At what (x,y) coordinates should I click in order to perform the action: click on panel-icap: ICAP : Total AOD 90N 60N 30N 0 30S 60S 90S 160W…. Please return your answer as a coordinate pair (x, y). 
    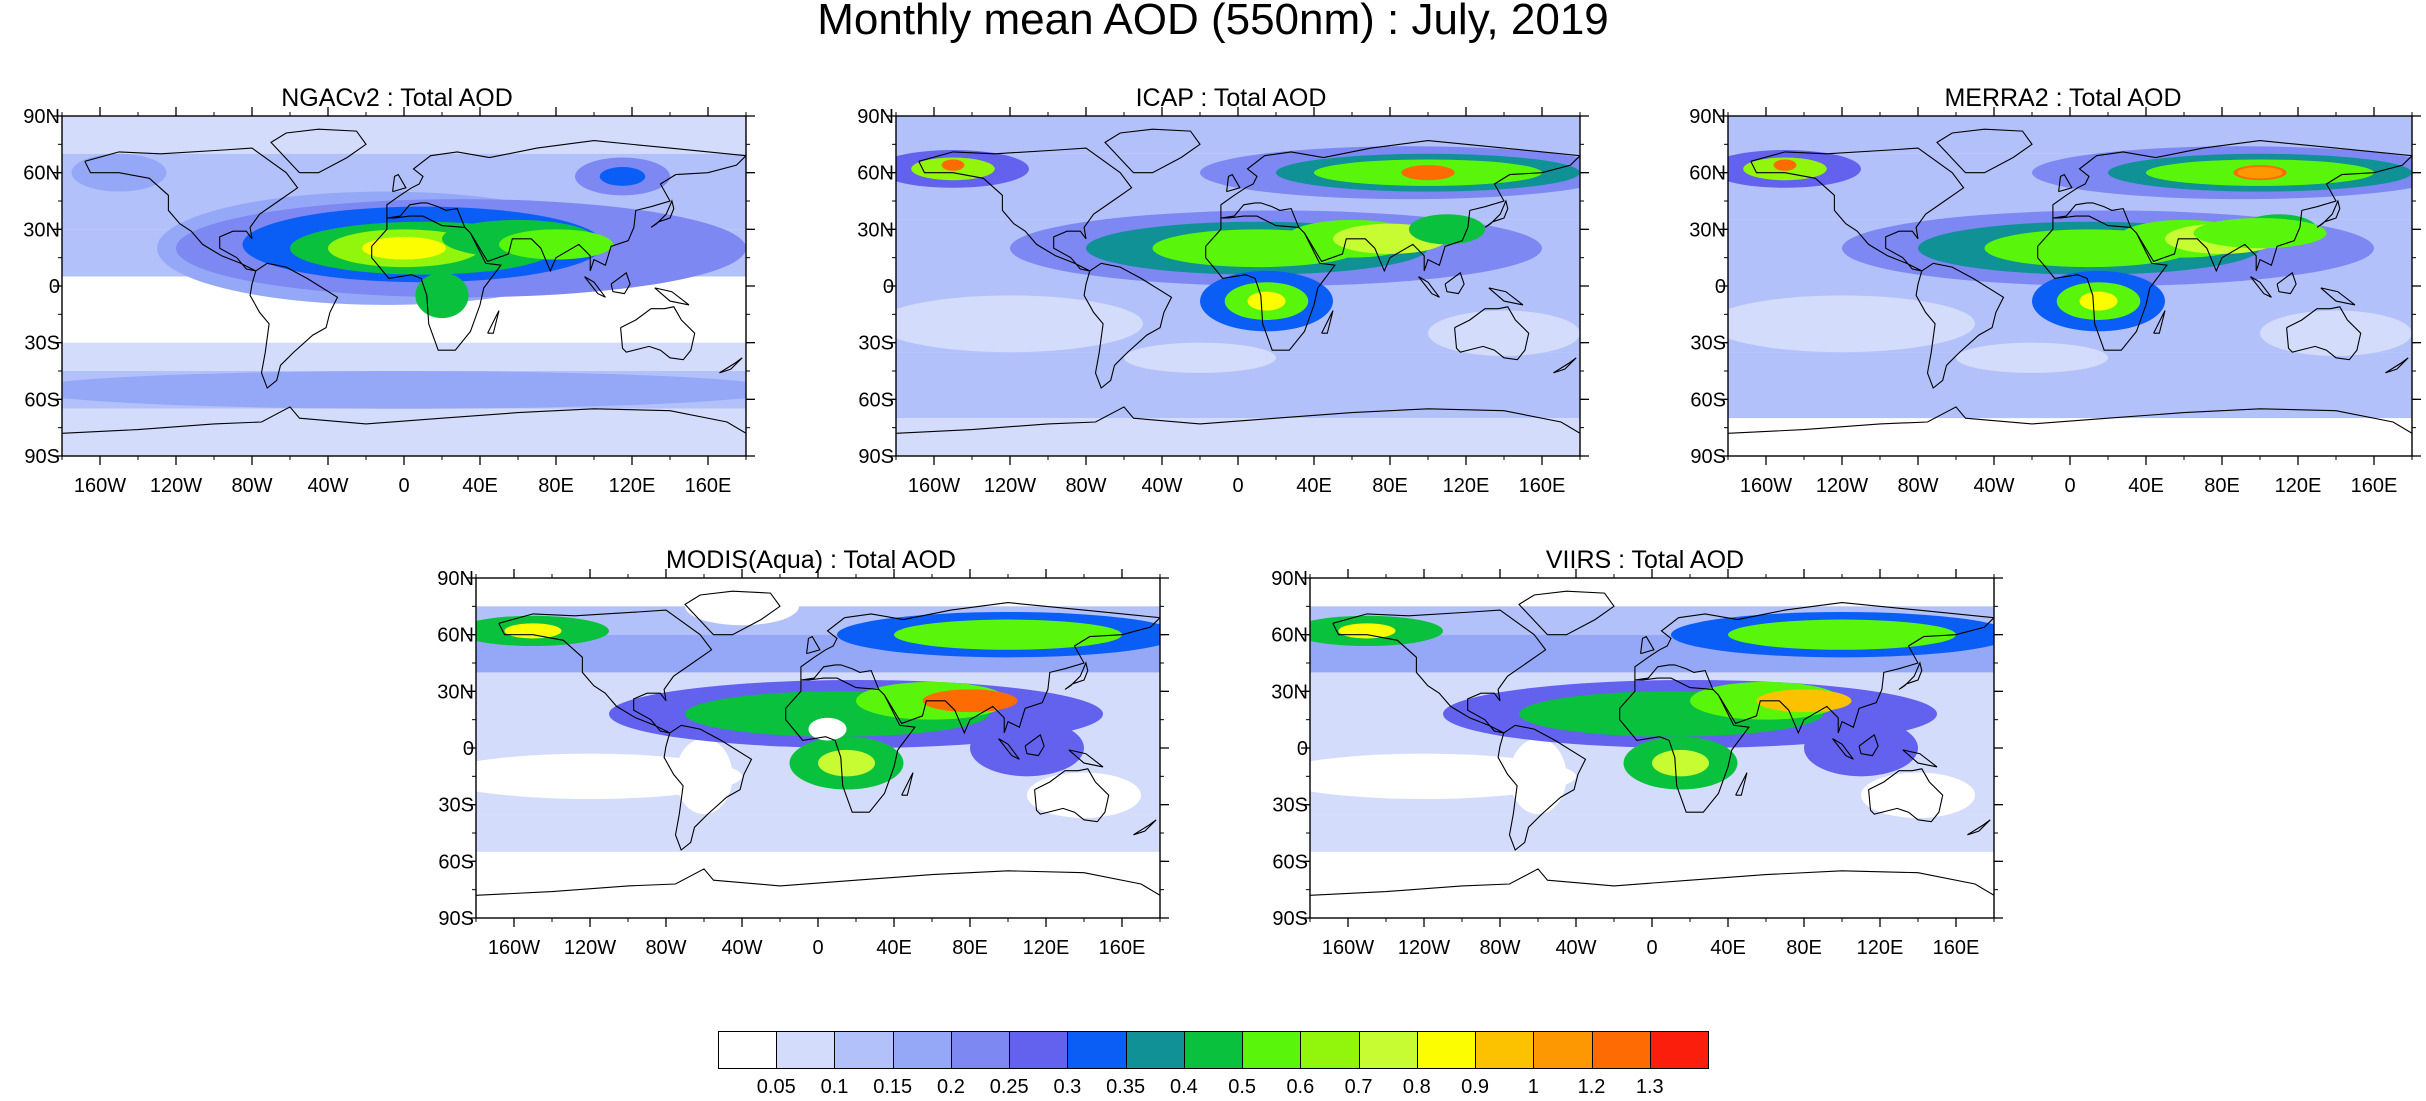
    Looking at the image, I should click on (1214, 294).